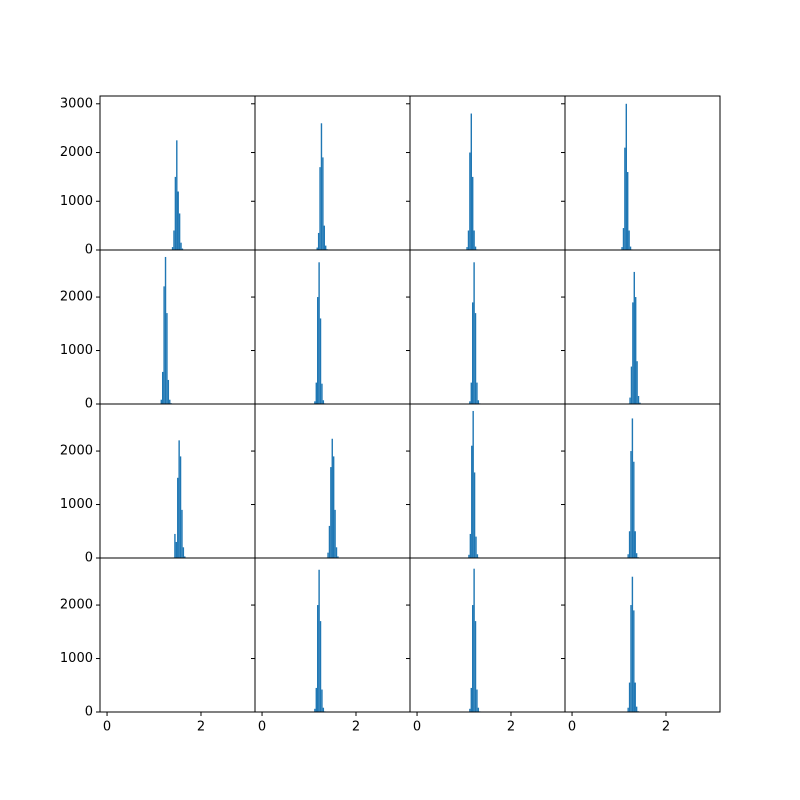 The width and height of the screenshot is (800, 800). Describe the element at coordinates (417, 727) in the screenshot. I see `x-tick-label: 0` at that location.